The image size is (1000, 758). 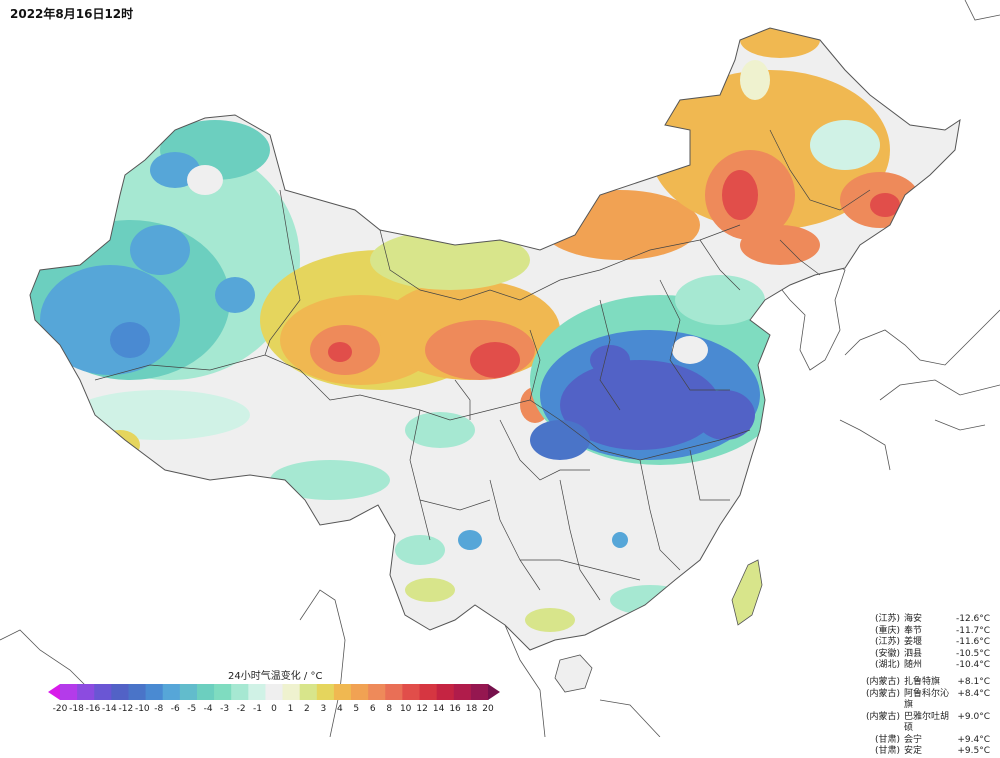 I want to click on station-name: 会宁, so click(x=913, y=739).